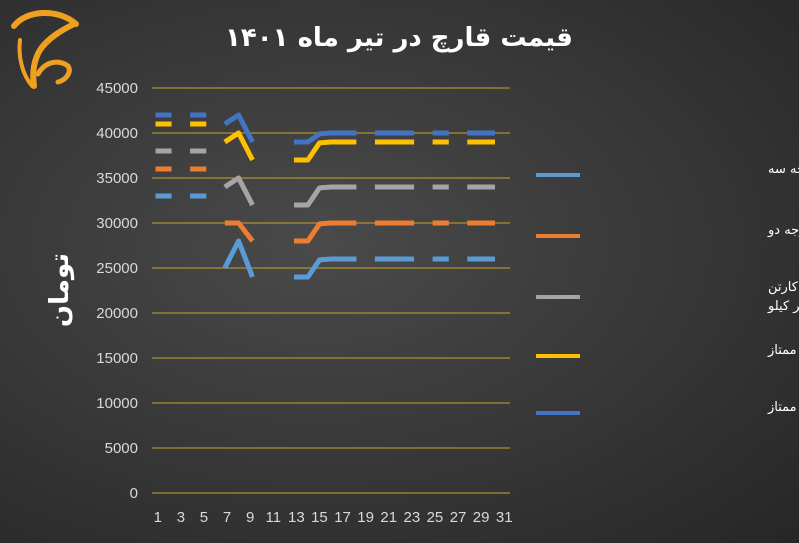 The width and height of the screenshot is (799, 543). Describe the element at coordinates (296, 517) in the screenshot. I see `x-tick-label: 13` at that location.